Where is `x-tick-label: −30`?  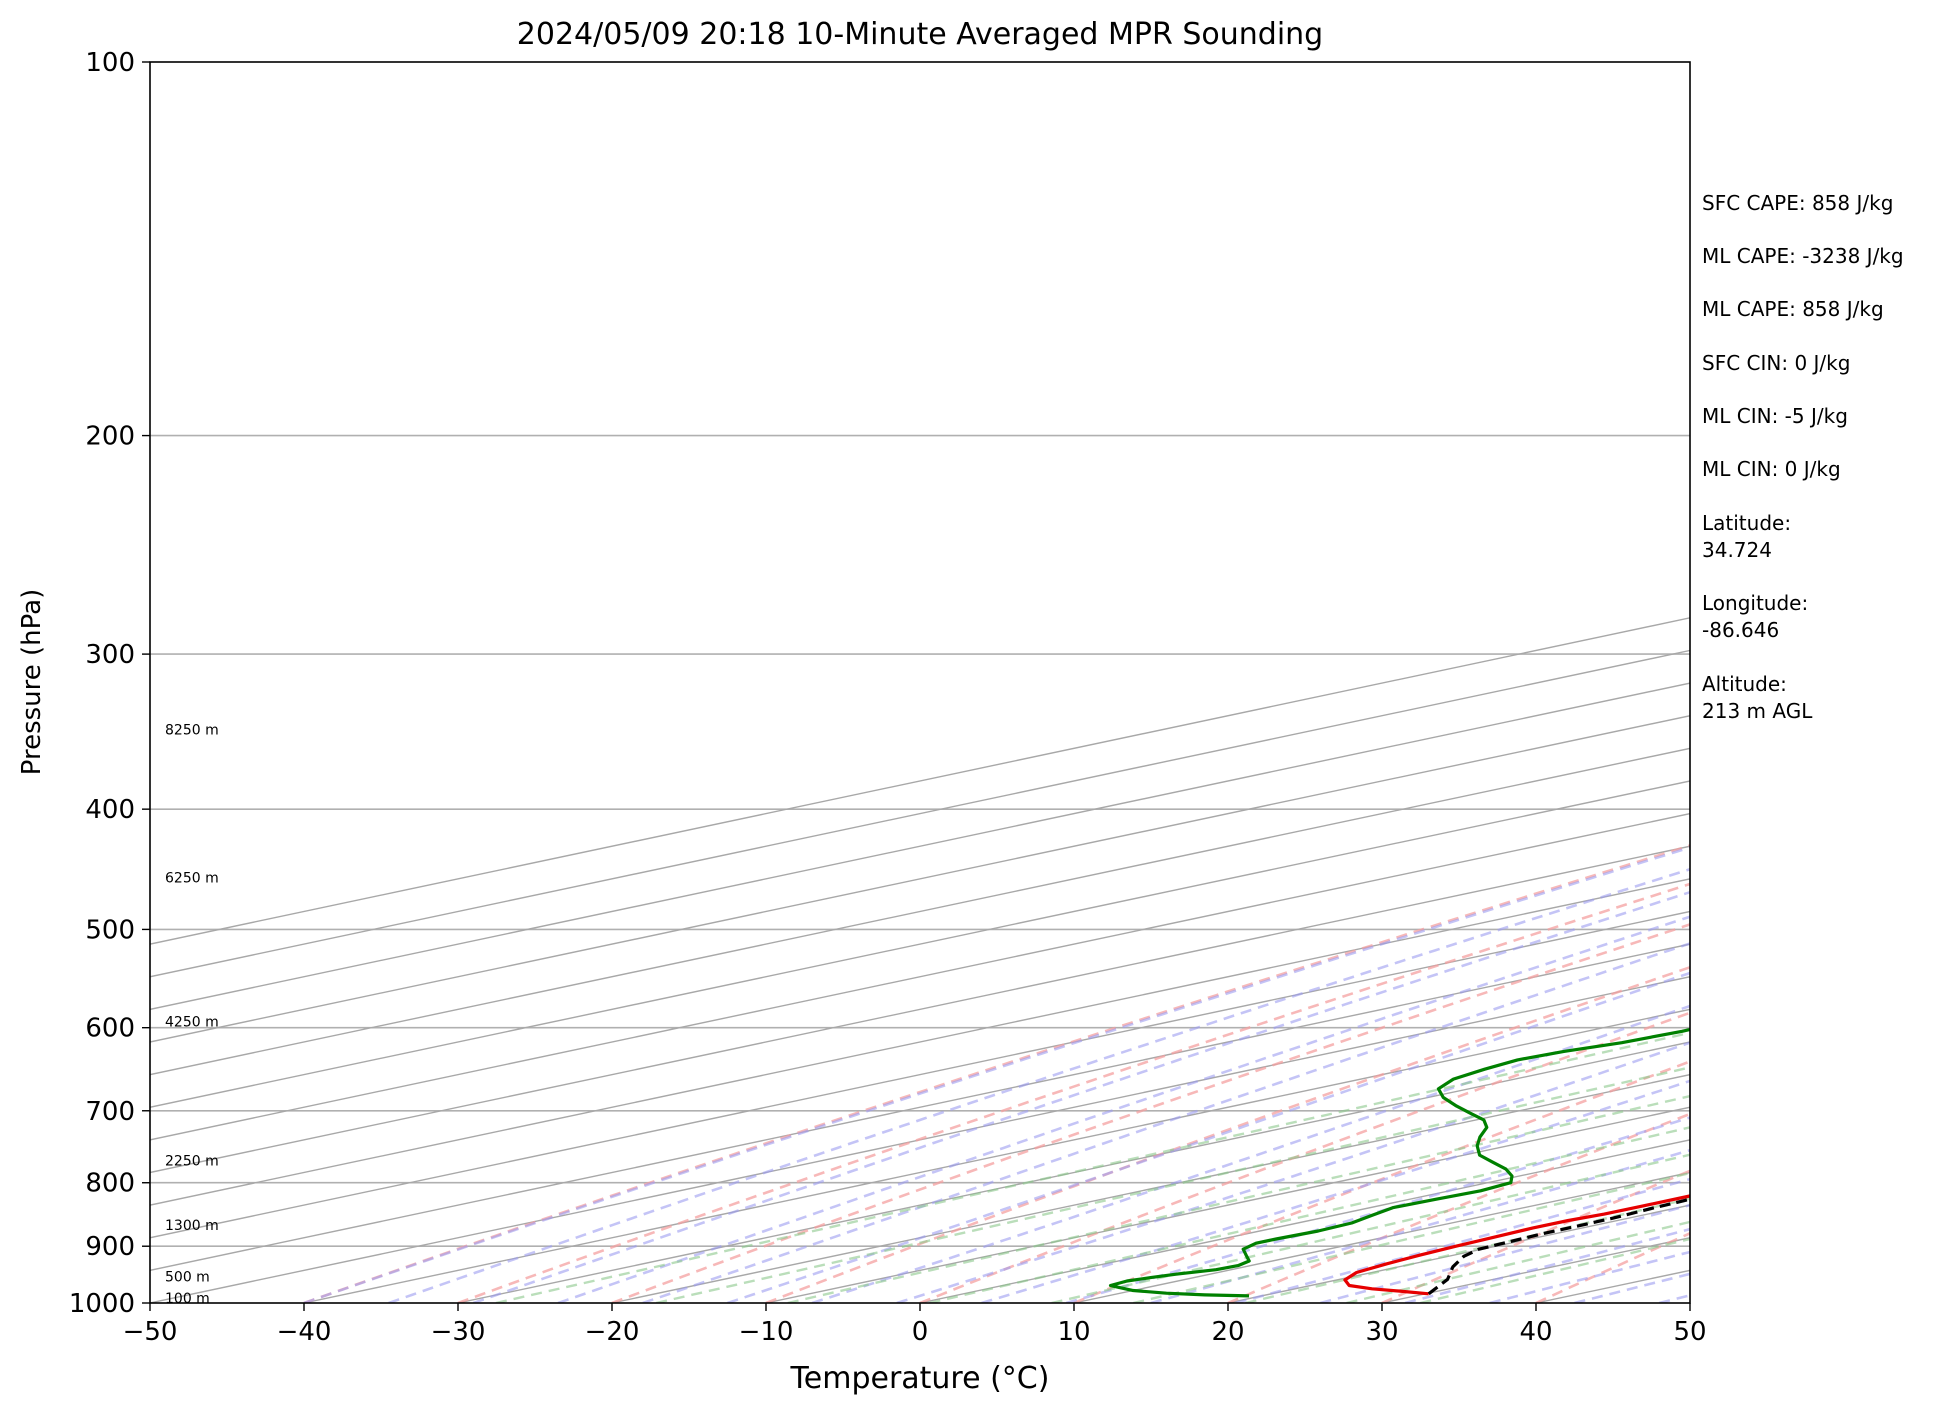 x-tick-label: −30 is located at coordinates (458, 1332).